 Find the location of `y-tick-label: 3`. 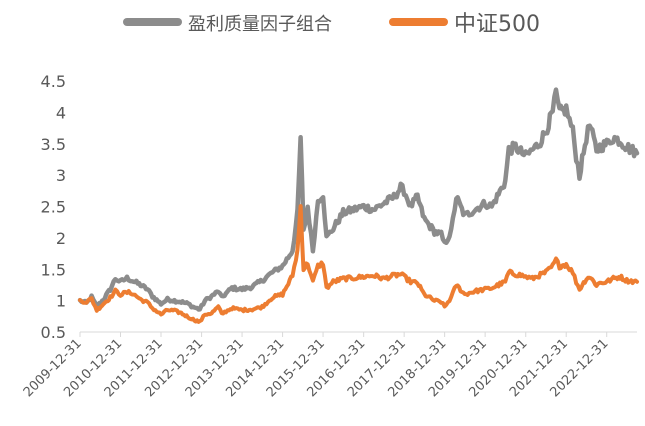

y-tick-label: 3 is located at coordinates (61, 175).